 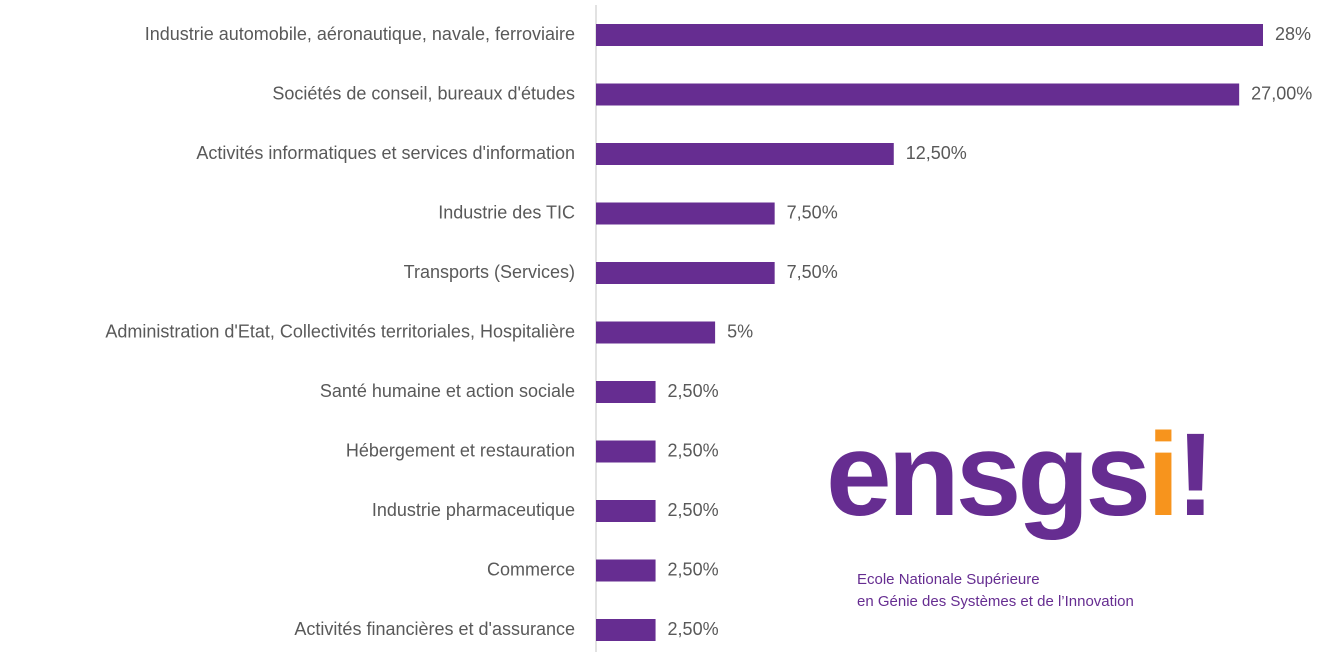 I want to click on data-label: 27,00%, so click(x=1281, y=93).